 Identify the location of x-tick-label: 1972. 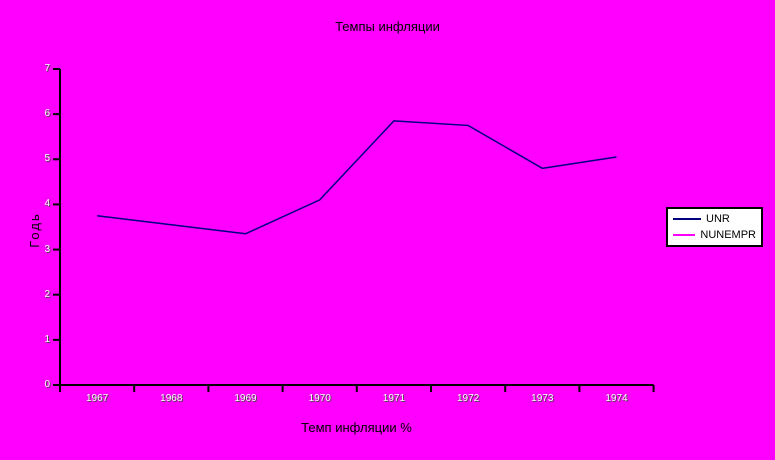
(468, 398).